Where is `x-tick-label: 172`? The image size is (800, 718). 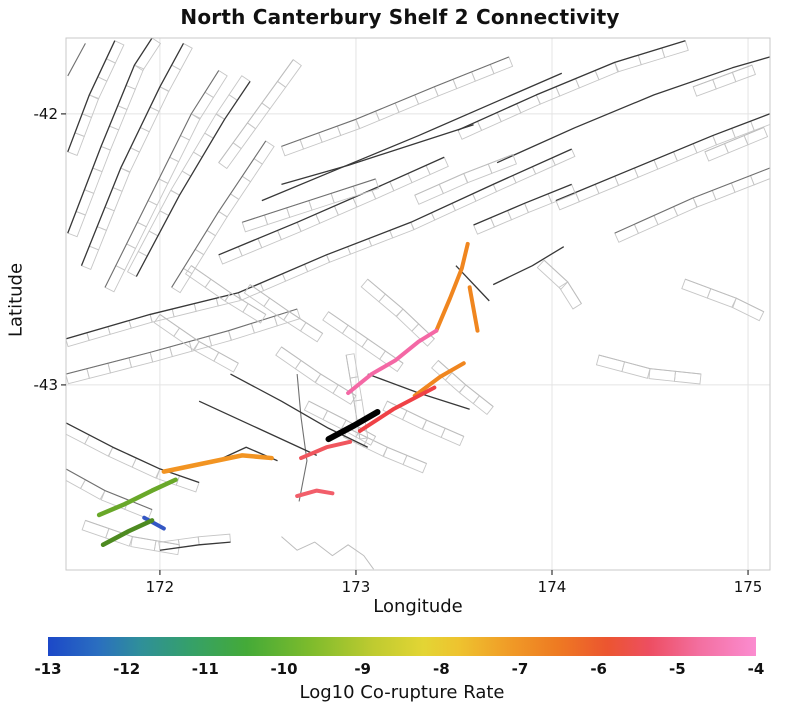
x-tick-label: 172 is located at coordinates (160, 587).